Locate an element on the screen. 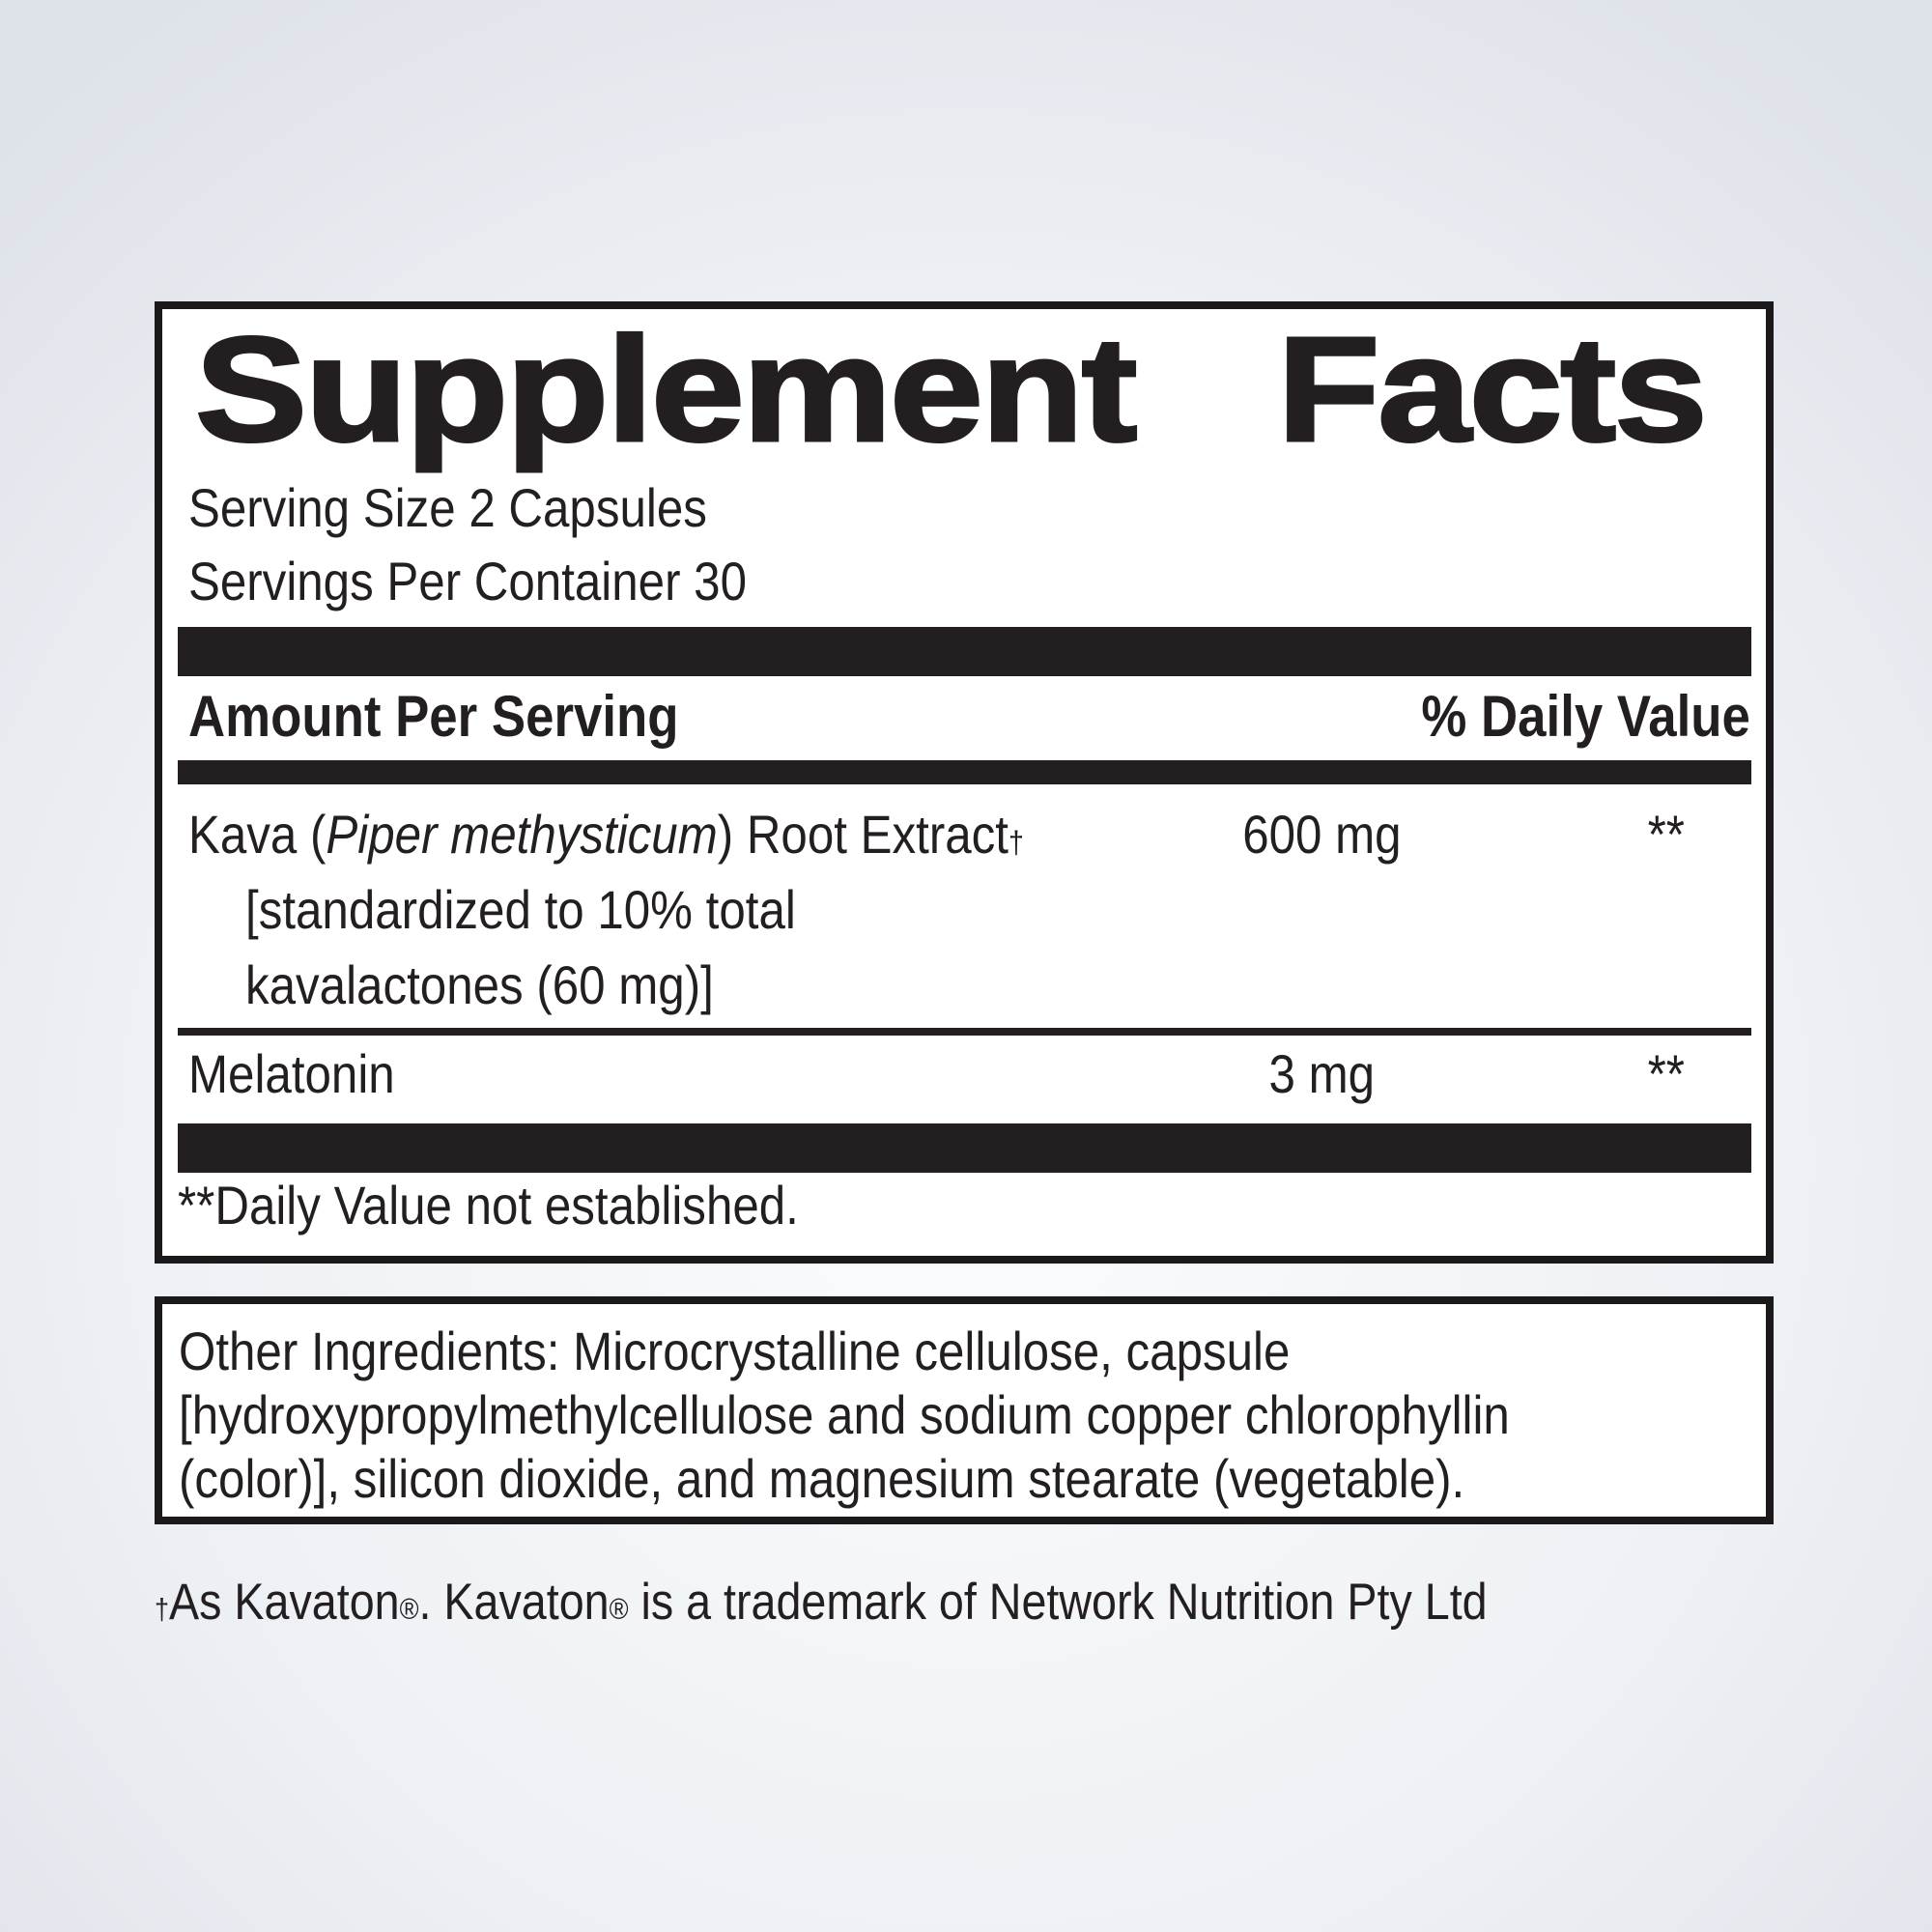 This screenshot has height=1932, width=1932. ingredient-name-melatonin: Melatonin is located at coordinates (291, 1073).